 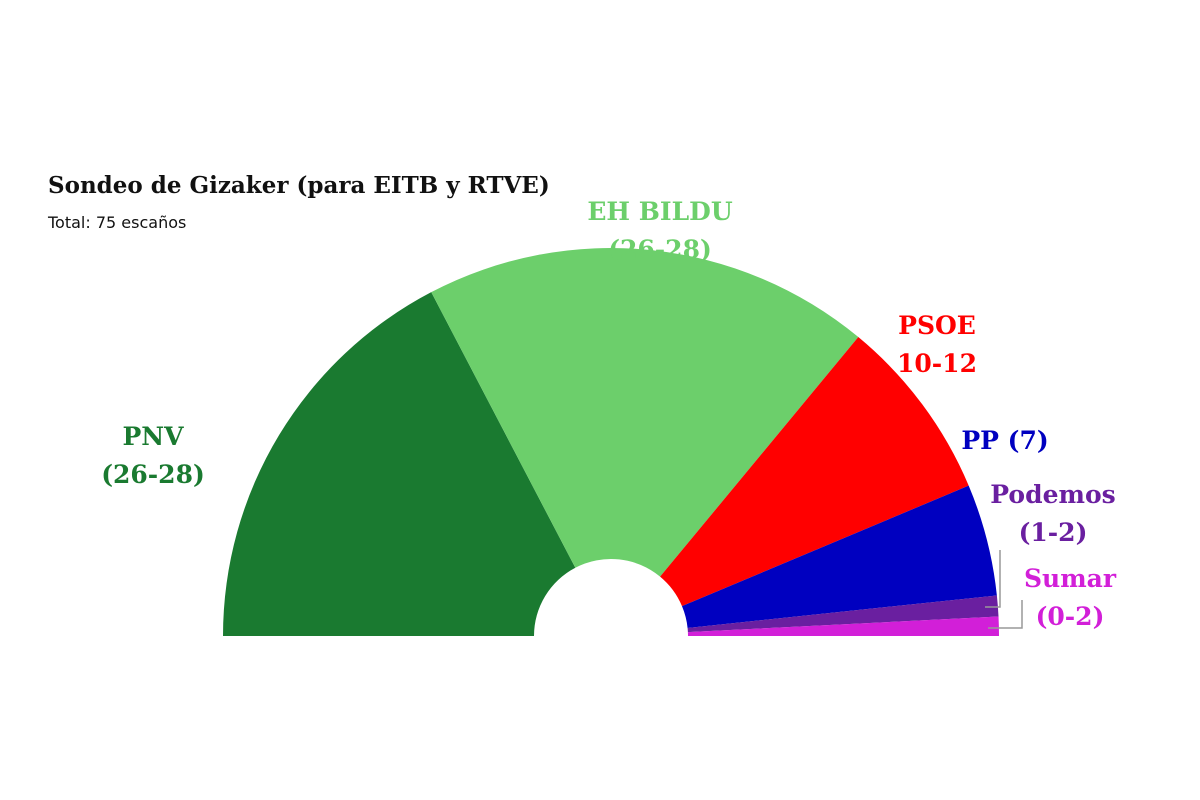 What do you see at coordinates (937, 363) in the screenshot?
I see `slice-label: 10-12` at bounding box center [937, 363].